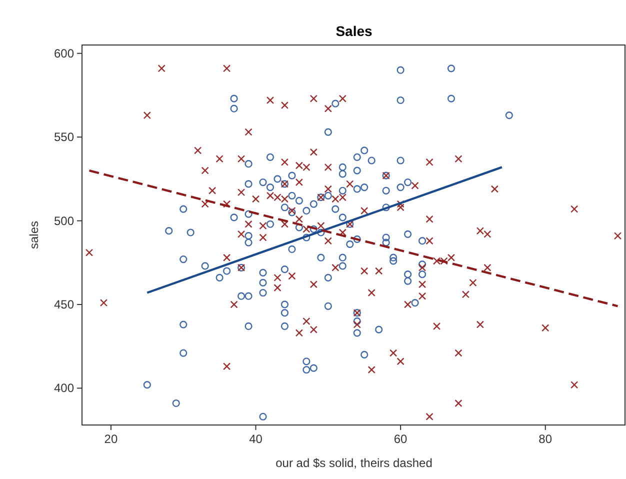 The width and height of the screenshot is (626, 479). What do you see at coordinates (64, 221) in the screenshot?
I see `y-tick-label: 500` at bounding box center [64, 221].